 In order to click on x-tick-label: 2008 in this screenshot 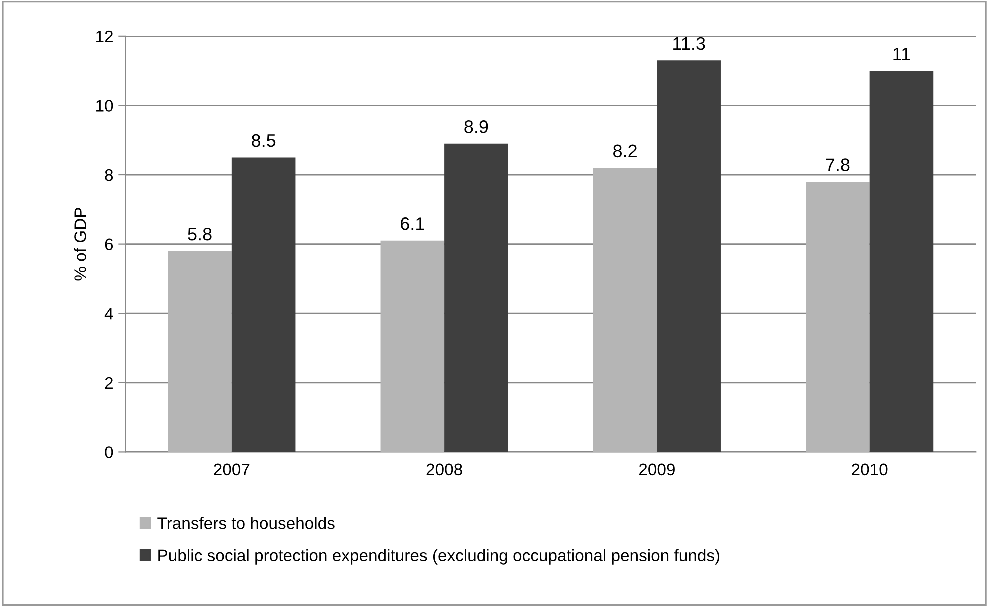, I will do `click(444, 470)`.